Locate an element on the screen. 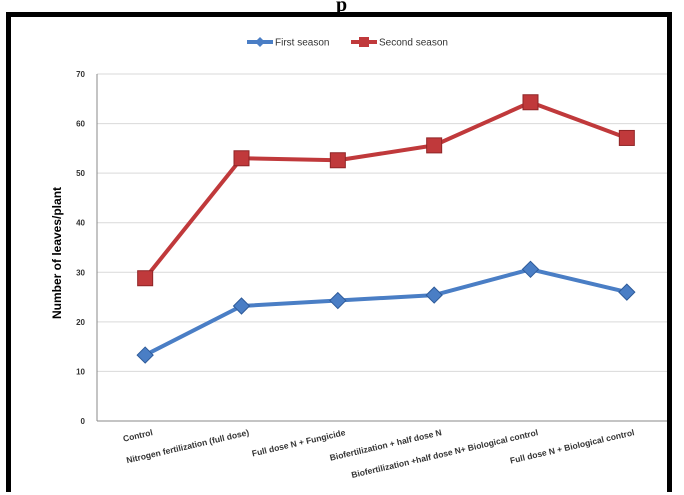  y-tick-label: 40 is located at coordinates (80, 223).